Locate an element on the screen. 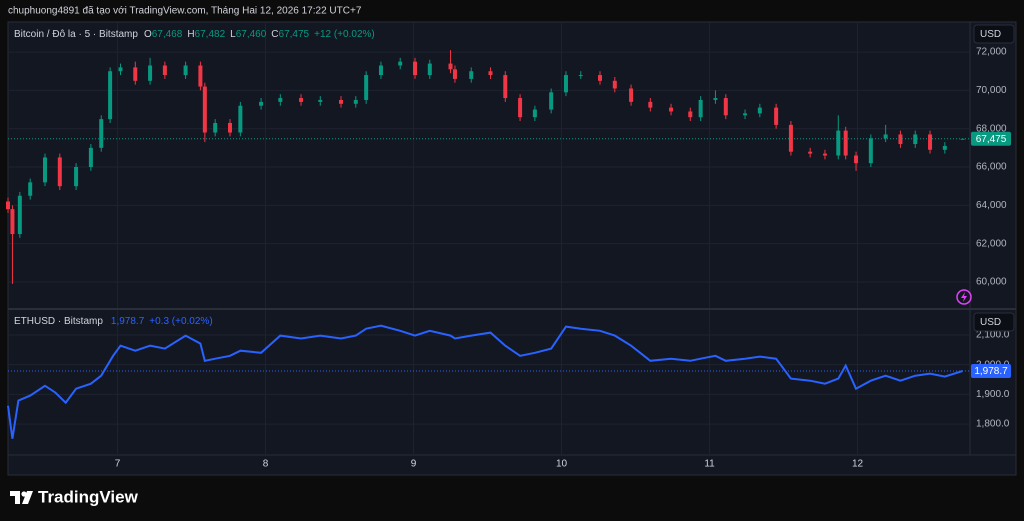 The height and width of the screenshot is (521, 1024). lightning-icon is located at coordinates (964, 297).